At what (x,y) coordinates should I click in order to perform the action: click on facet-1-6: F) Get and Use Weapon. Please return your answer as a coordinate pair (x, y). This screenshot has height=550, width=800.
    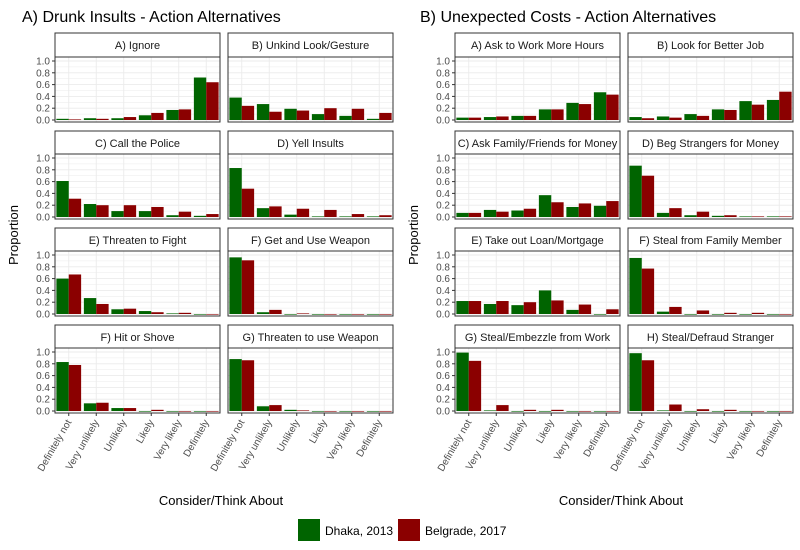
    Looking at the image, I should click on (310, 272).